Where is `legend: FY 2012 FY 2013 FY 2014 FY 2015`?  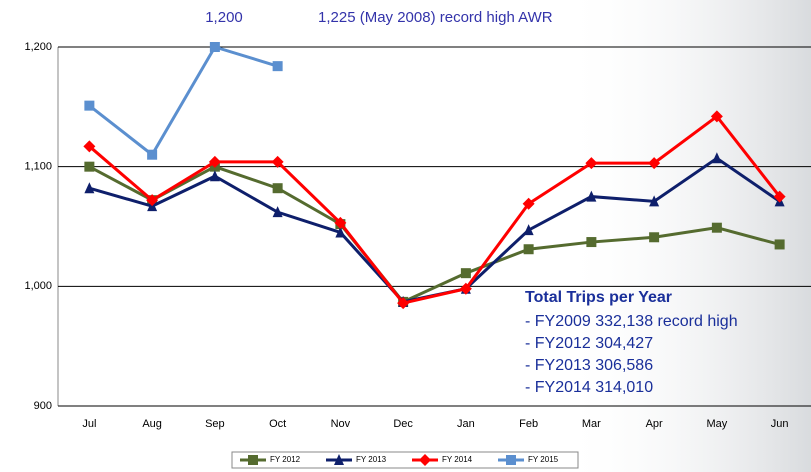
legend: FY 2012 FY 2013 FY 2014 FY 2015 is located at coordinates (399, 460).